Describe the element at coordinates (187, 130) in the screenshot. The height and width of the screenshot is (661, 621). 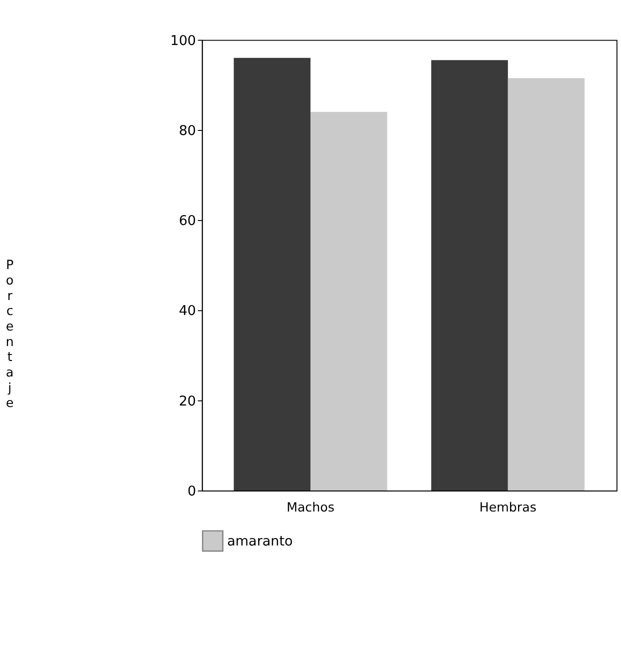
I see `y-tick-label: 80` at that location.